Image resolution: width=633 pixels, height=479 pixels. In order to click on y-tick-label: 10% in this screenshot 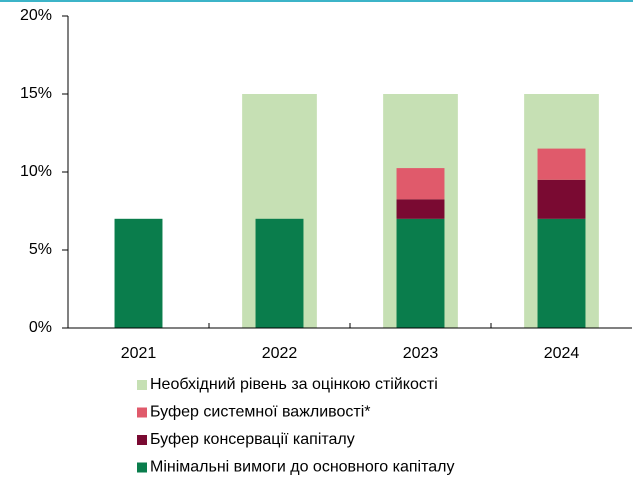, I will do `click(36, 171)`.